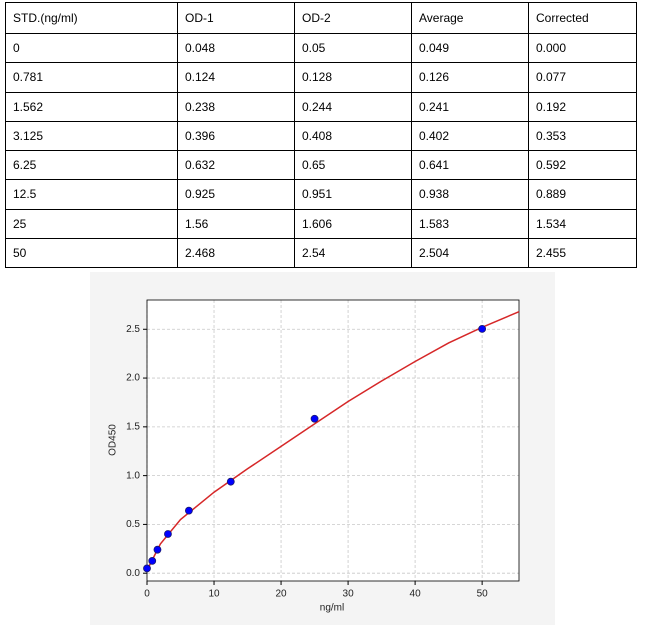 This screenshot has height=629, width=652. Describe the element at coordinates (91, 18) in the screenshot. I see `table-cell: STD.(ng/ml)` at that location.